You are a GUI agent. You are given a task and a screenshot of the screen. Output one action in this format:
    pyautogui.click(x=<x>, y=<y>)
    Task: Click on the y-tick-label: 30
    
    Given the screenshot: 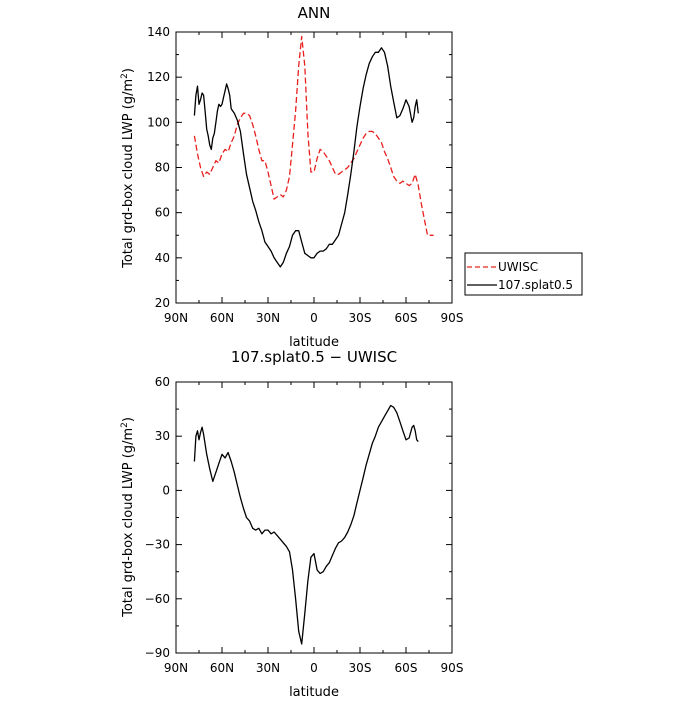 What is the action you would take?
    pyautogui.click(x=162, y=436)
    